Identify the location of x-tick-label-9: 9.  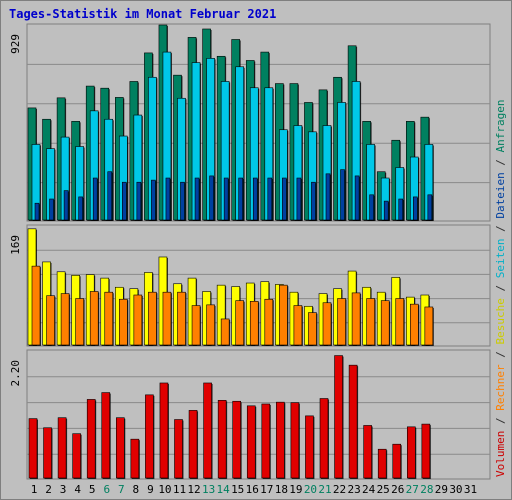
(150, 489).